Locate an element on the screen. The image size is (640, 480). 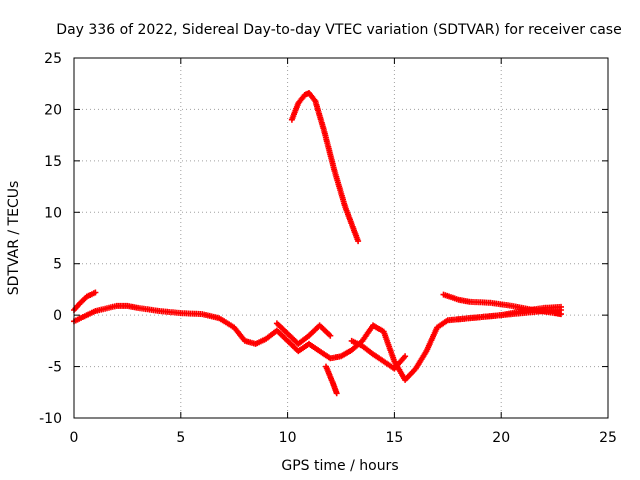
series-track-c is located at coordinates (331, 380).